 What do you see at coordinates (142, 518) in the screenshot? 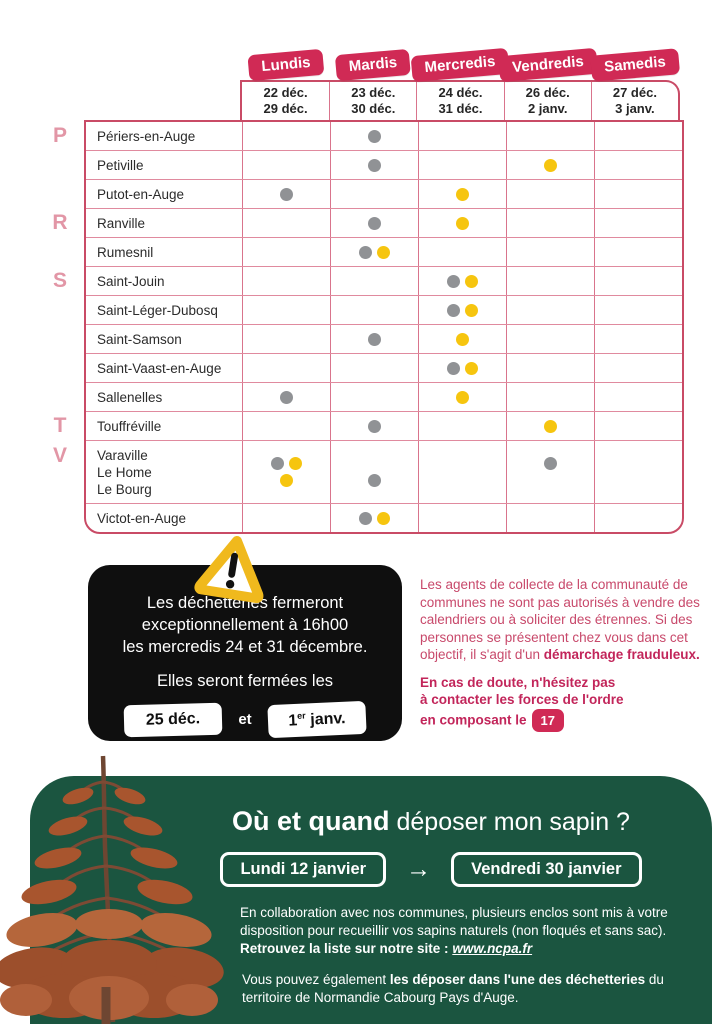
I see `commune-name-line: Victot-en-Auge` at bounding box center [142, 518].